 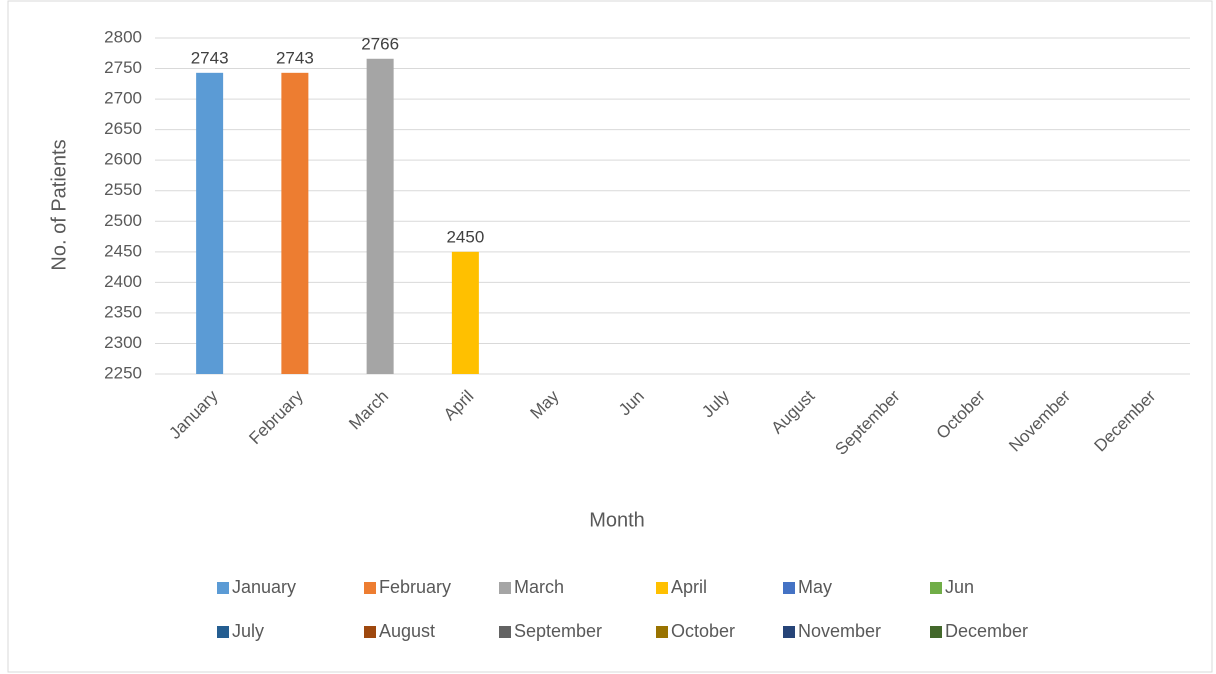 I want to click on legend-label: September, so click(x=558, y=631).